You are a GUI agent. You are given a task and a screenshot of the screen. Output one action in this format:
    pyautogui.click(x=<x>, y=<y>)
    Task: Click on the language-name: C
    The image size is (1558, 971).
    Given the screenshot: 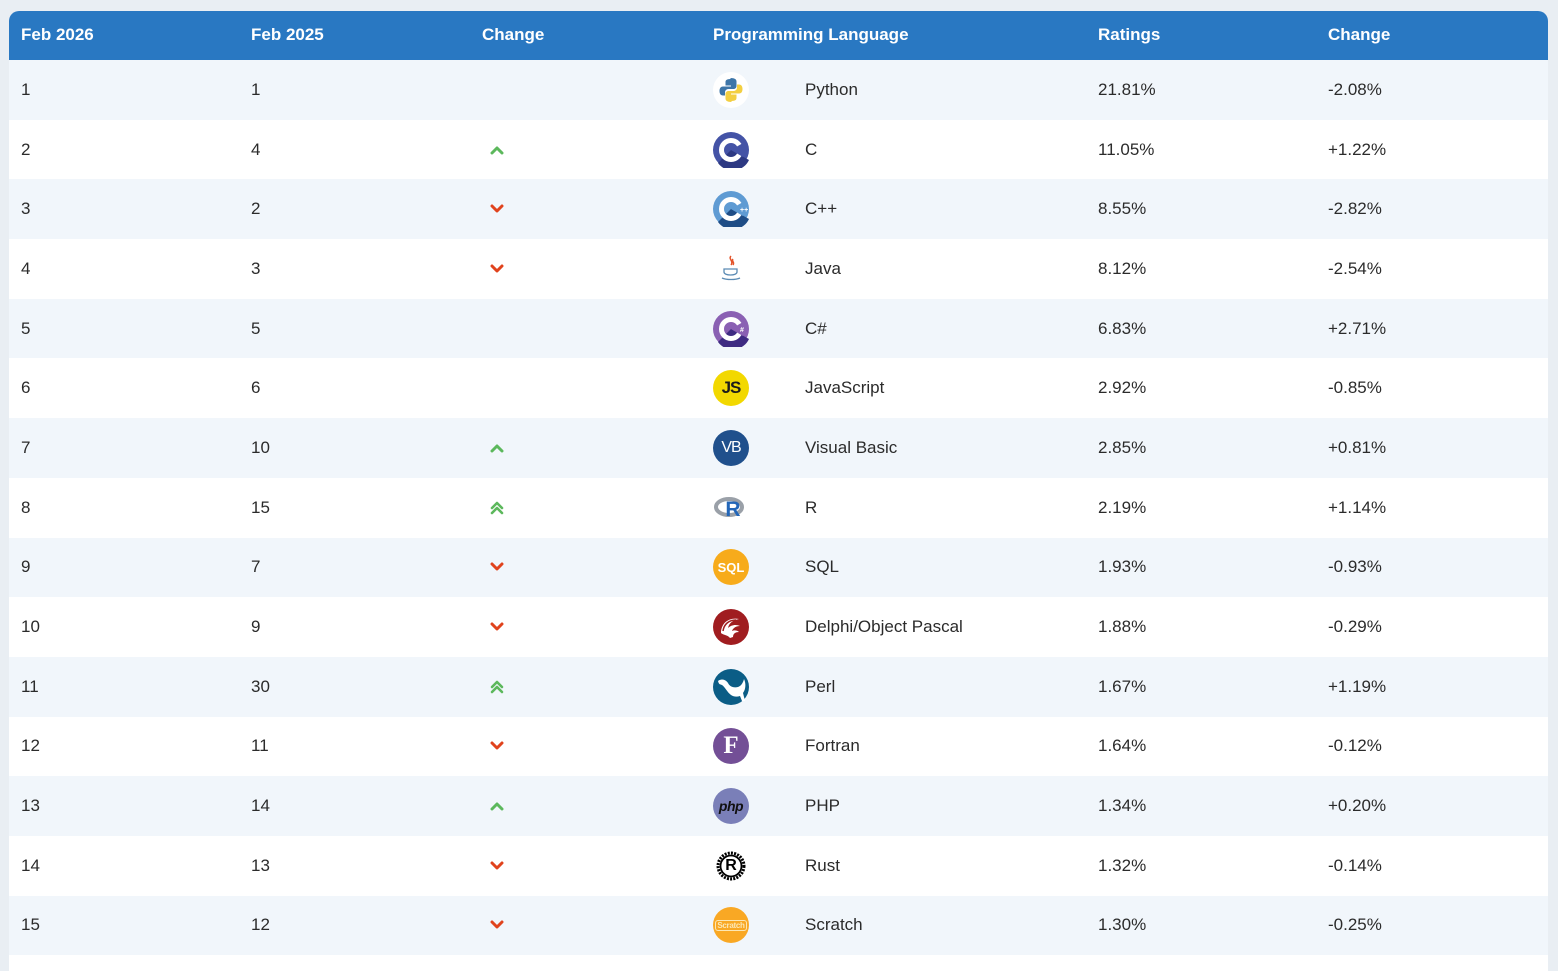 What is the action you would take?
    pyautogui.click(x=811, y=149)
    